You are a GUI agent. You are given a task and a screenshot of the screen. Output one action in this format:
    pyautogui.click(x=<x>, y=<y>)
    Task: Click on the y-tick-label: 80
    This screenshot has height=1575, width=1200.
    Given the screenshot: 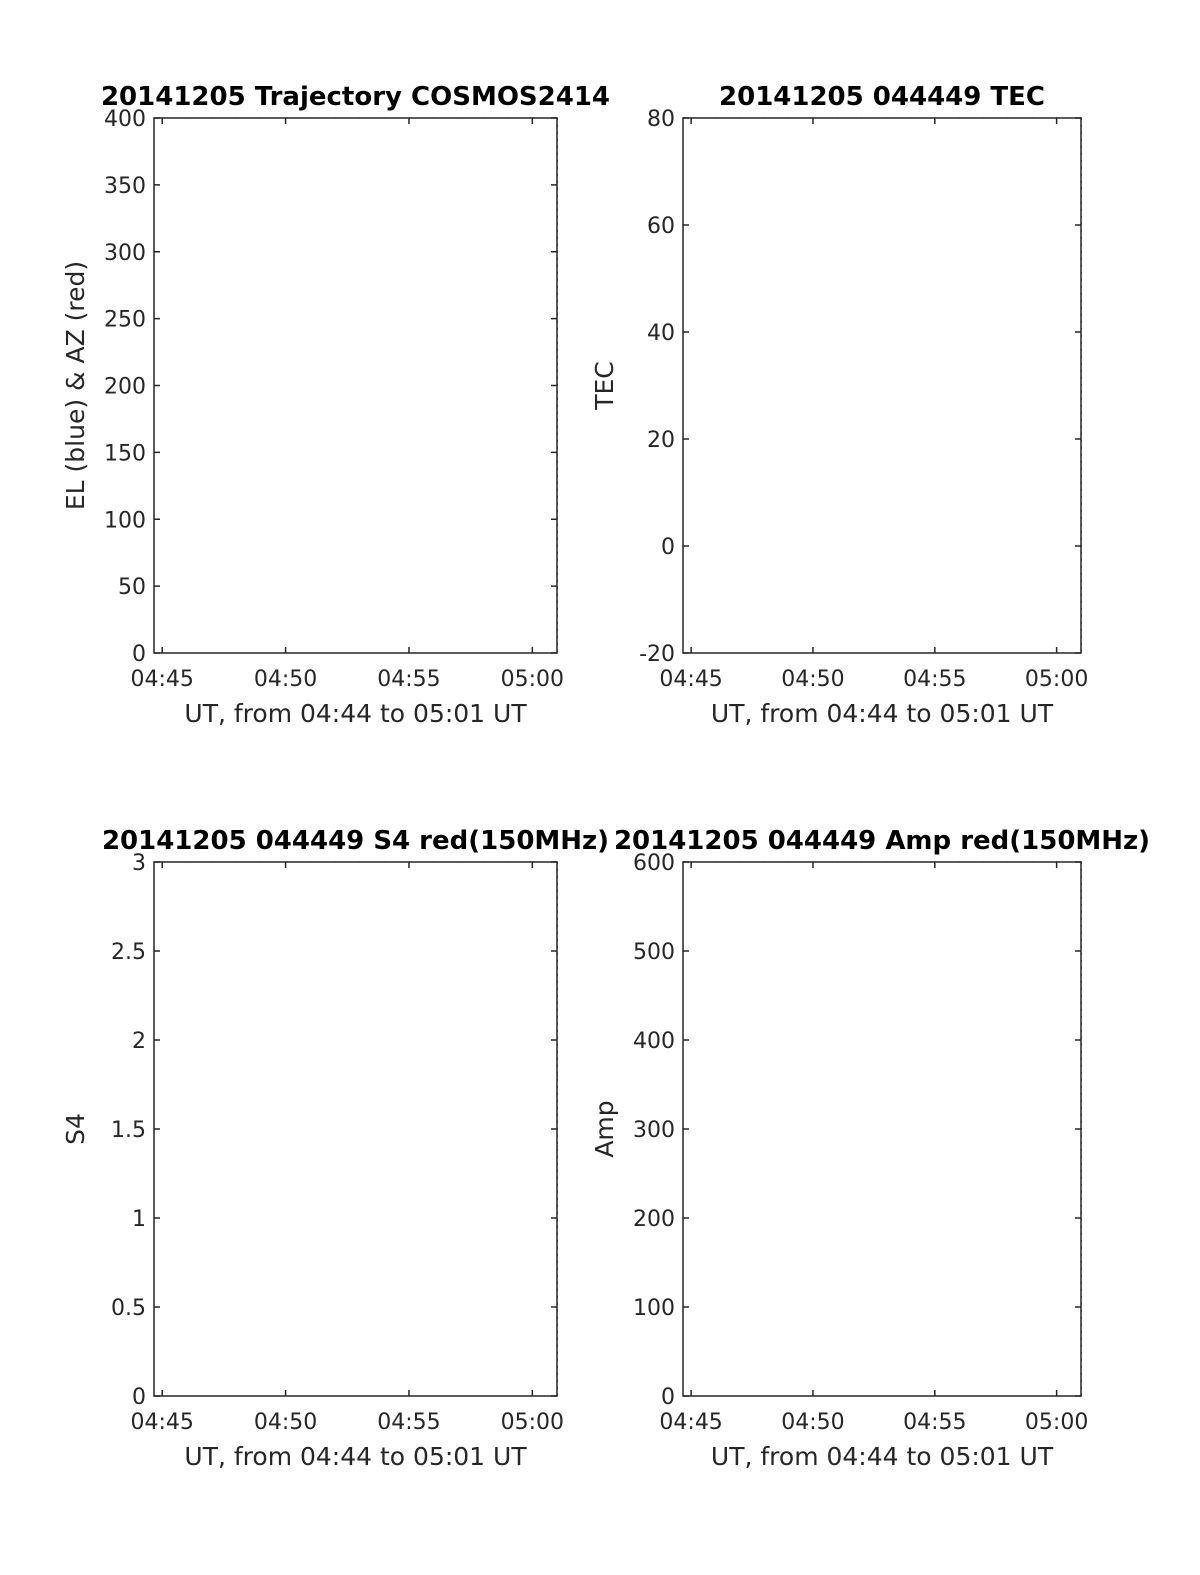 What is the action you would take?
    pyautogui.click(x=661, y=119)
    